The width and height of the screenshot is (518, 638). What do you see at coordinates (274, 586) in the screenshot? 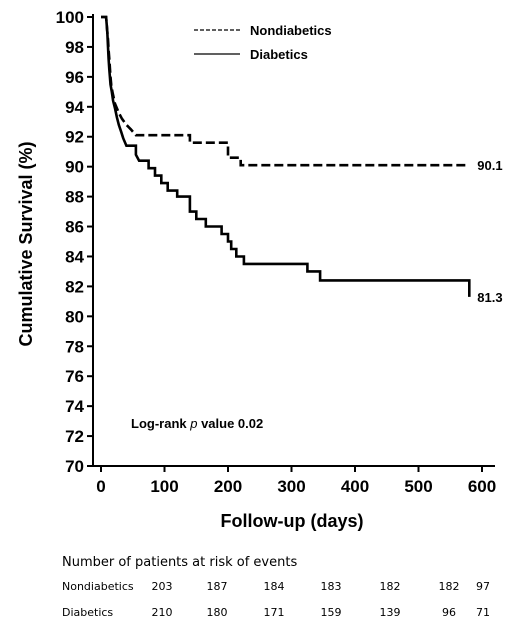
I see `risk-cell: 184` at bounding box center [274, 586].